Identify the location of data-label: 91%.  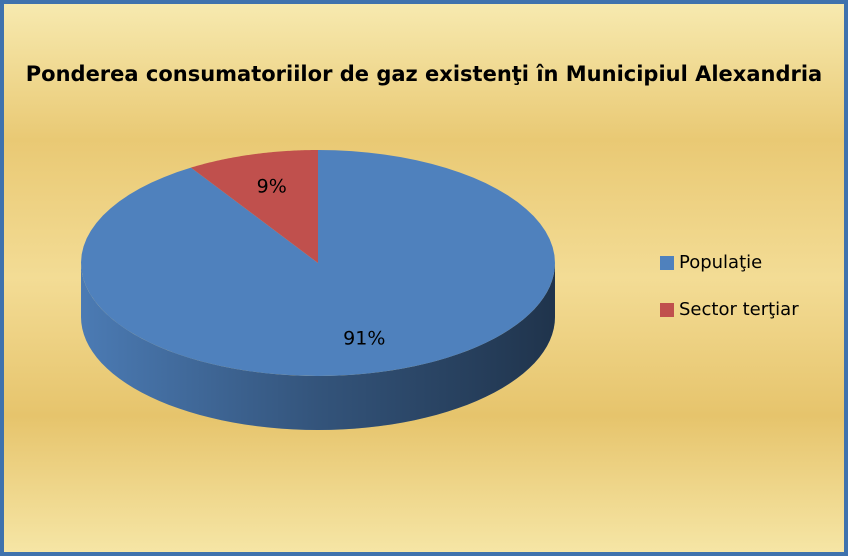
(364, 338).